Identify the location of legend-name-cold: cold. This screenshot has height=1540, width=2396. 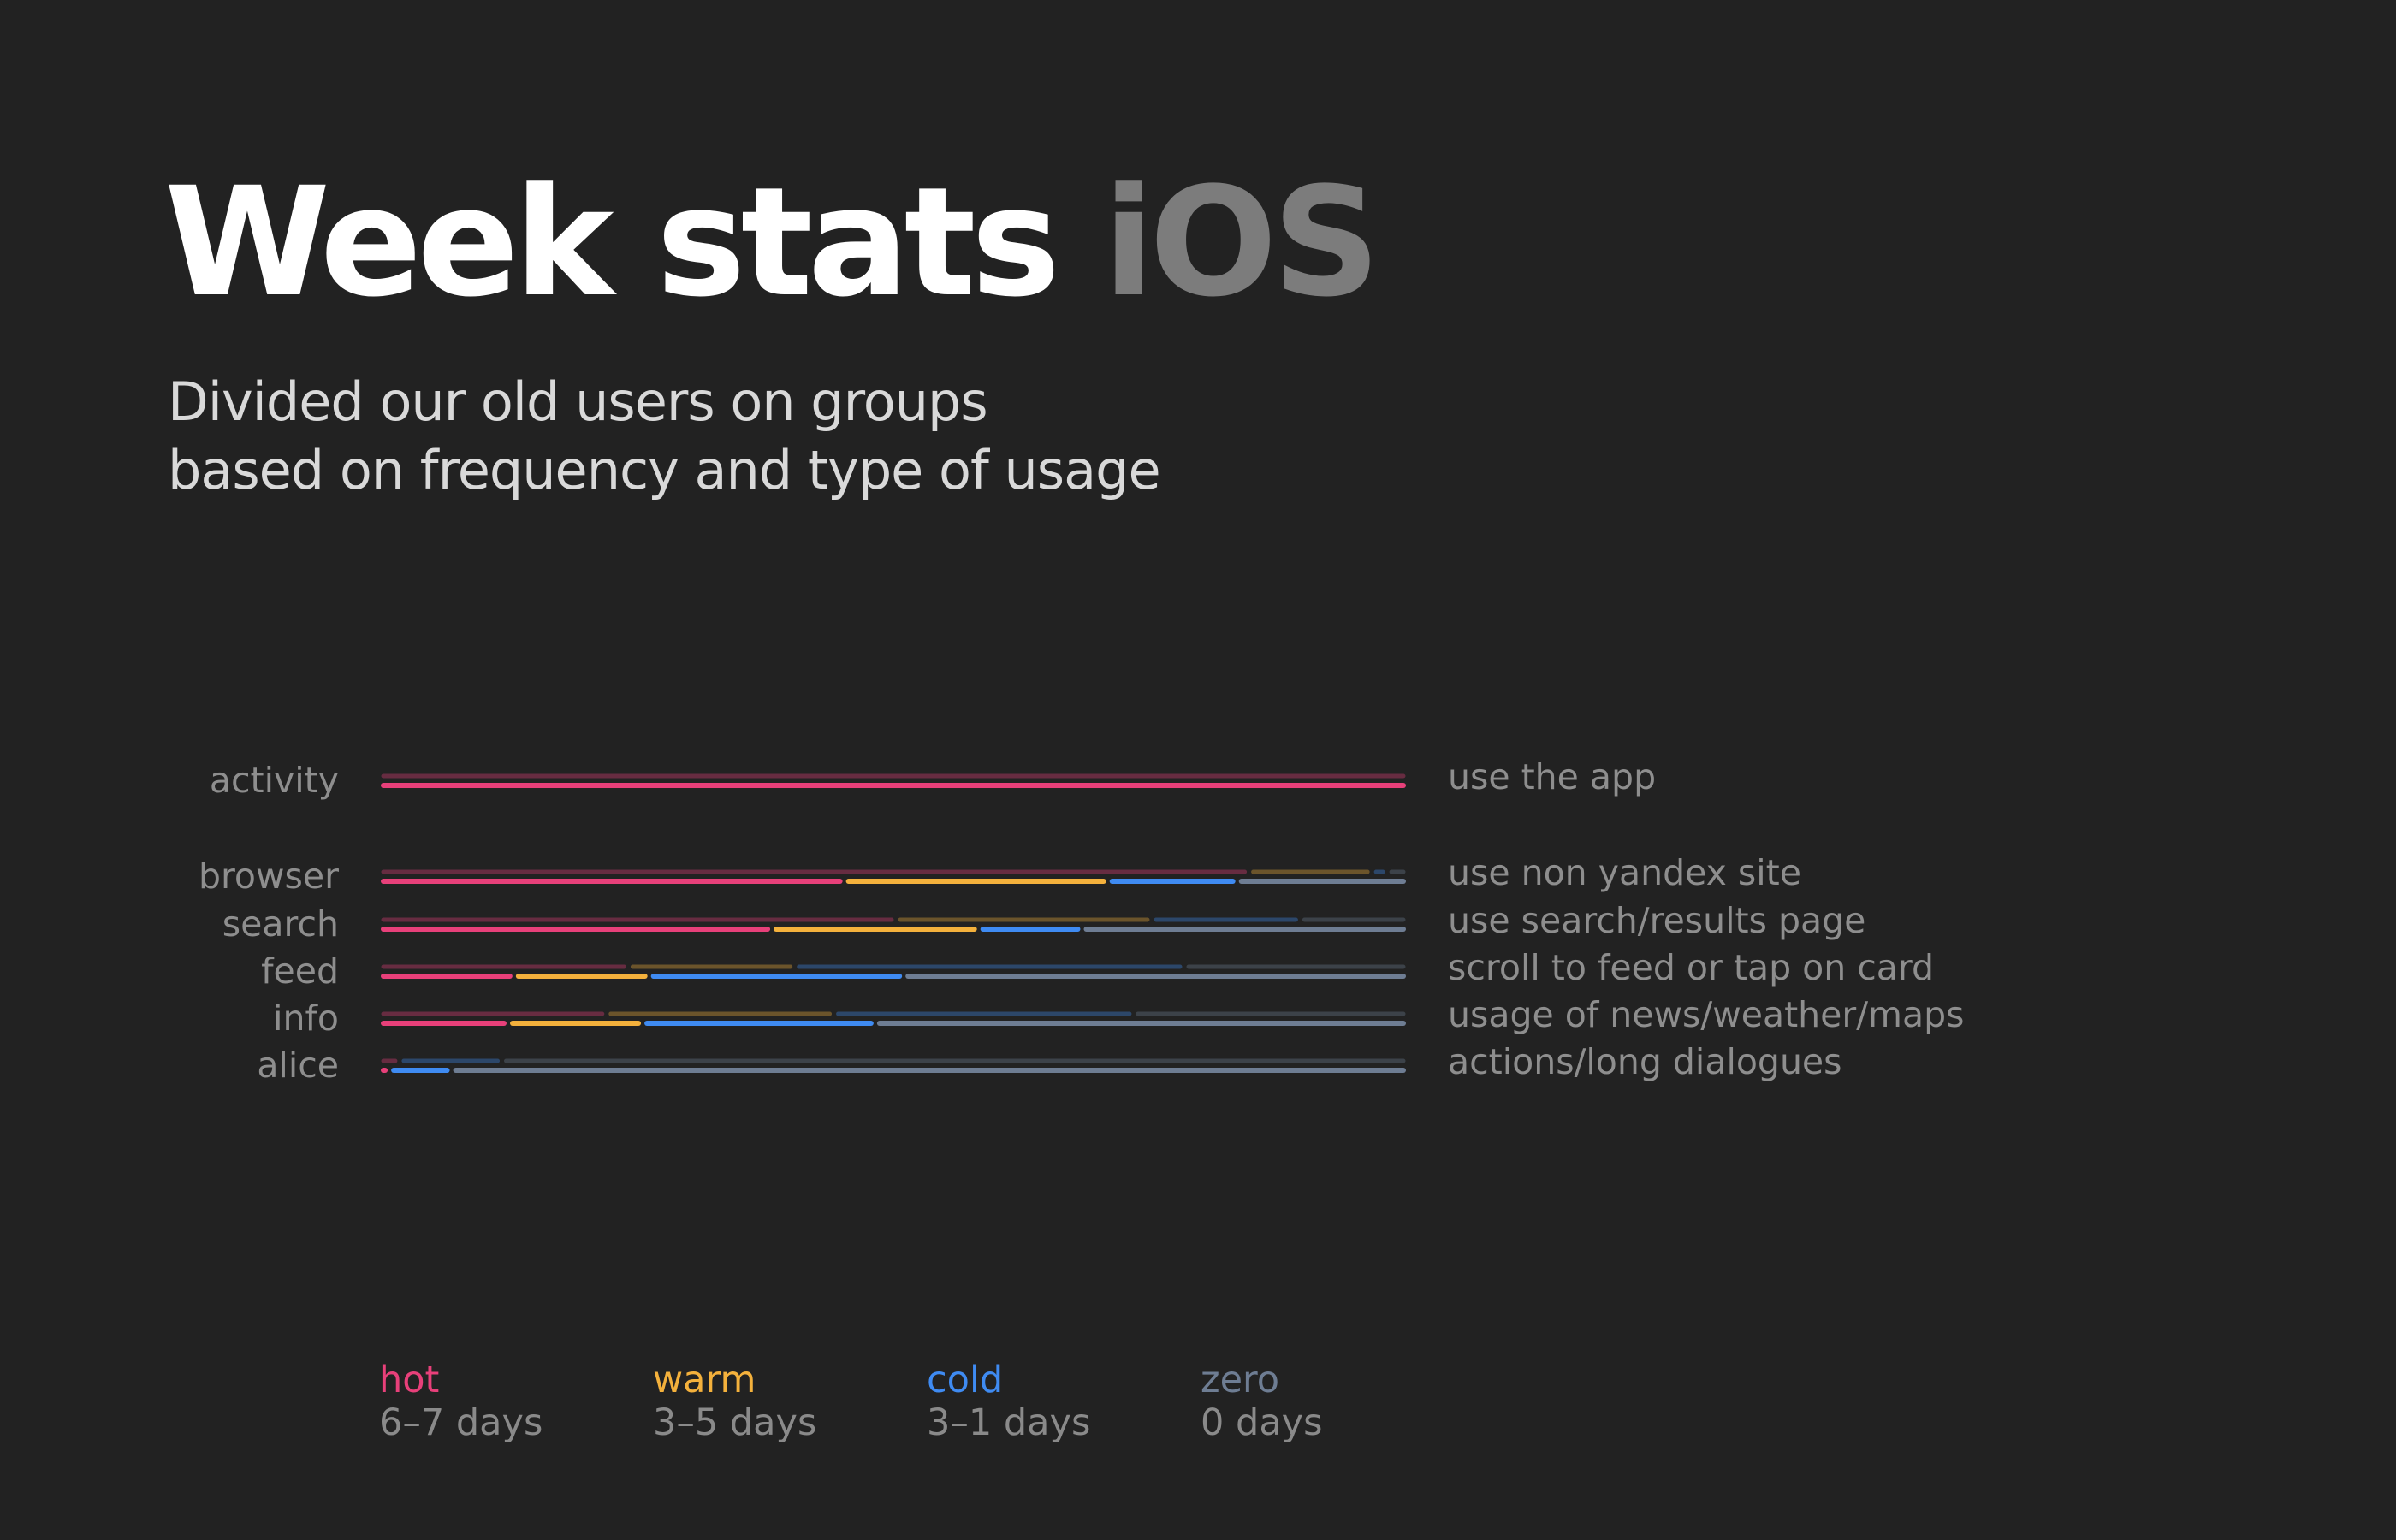
(966, 1380).